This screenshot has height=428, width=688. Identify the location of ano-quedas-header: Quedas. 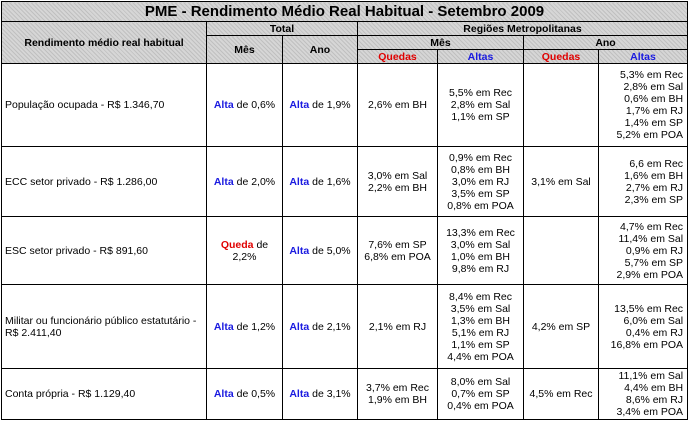
(561, 56).